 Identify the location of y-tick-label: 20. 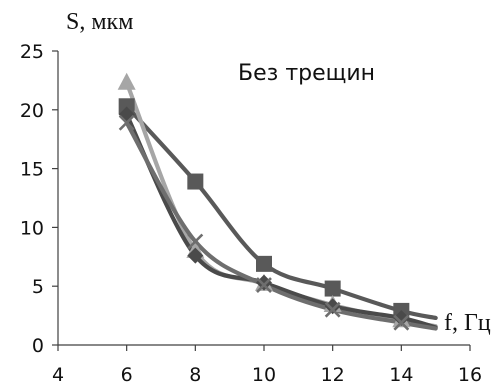
(32, 111).